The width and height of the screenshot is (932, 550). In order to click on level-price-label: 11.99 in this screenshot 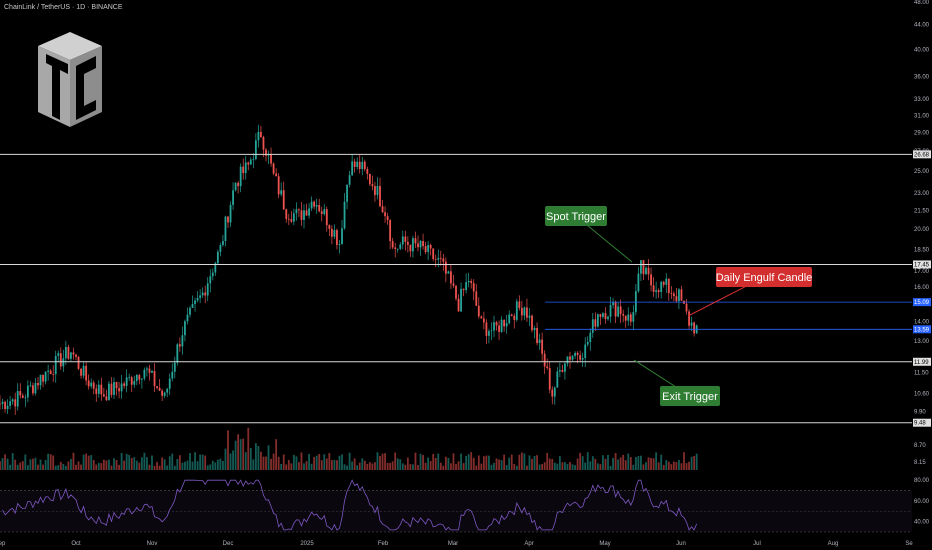, I will do `click(921, 363)`.